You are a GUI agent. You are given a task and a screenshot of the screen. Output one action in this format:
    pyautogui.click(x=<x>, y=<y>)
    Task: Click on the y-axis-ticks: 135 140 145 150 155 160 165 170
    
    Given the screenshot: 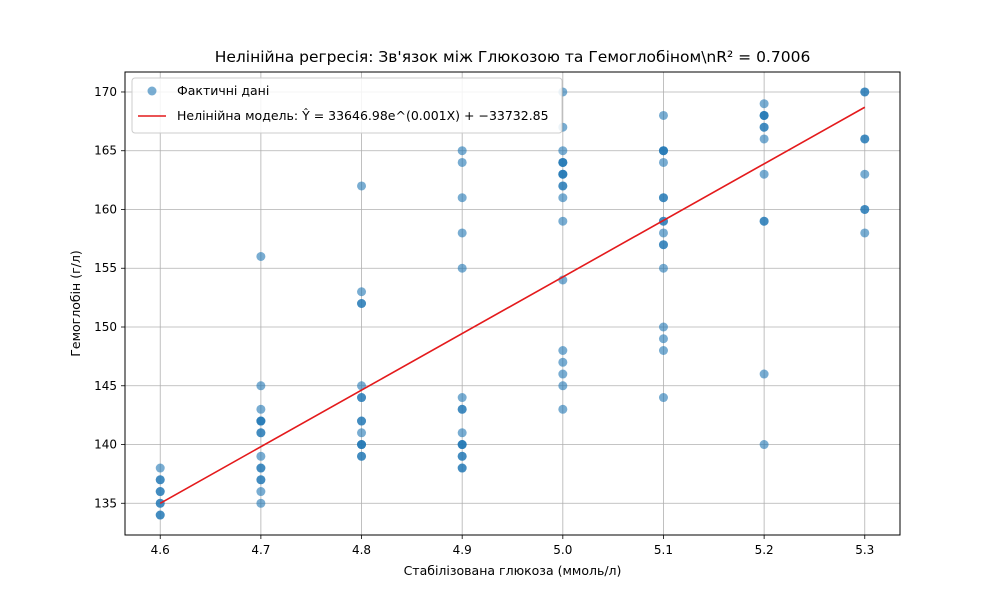 What is the action you would take?
    pyautogui.click(x=109, y=297)
    